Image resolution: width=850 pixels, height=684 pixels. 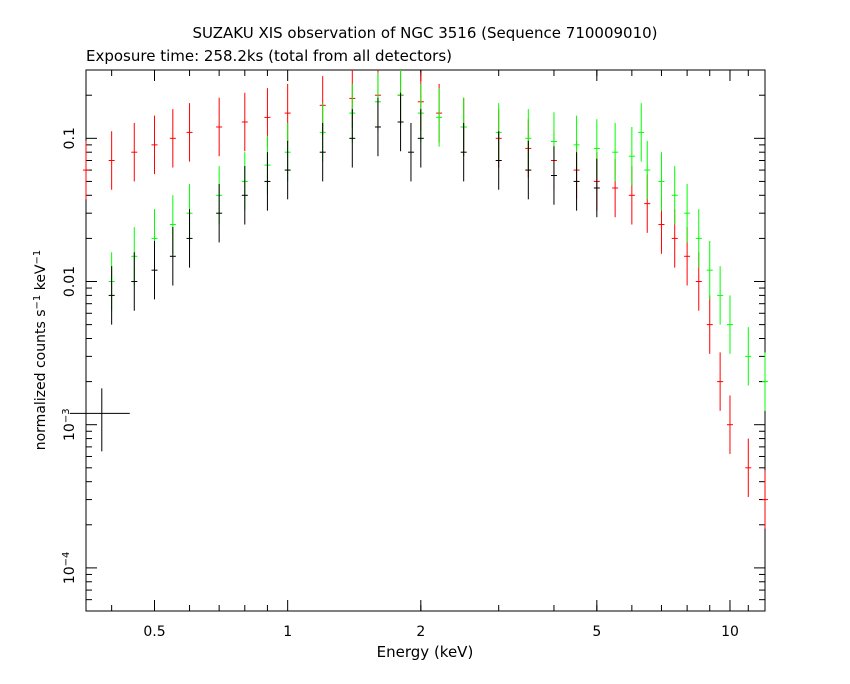 I want to click on annotation-error-cross, so click(x=99, y=420).